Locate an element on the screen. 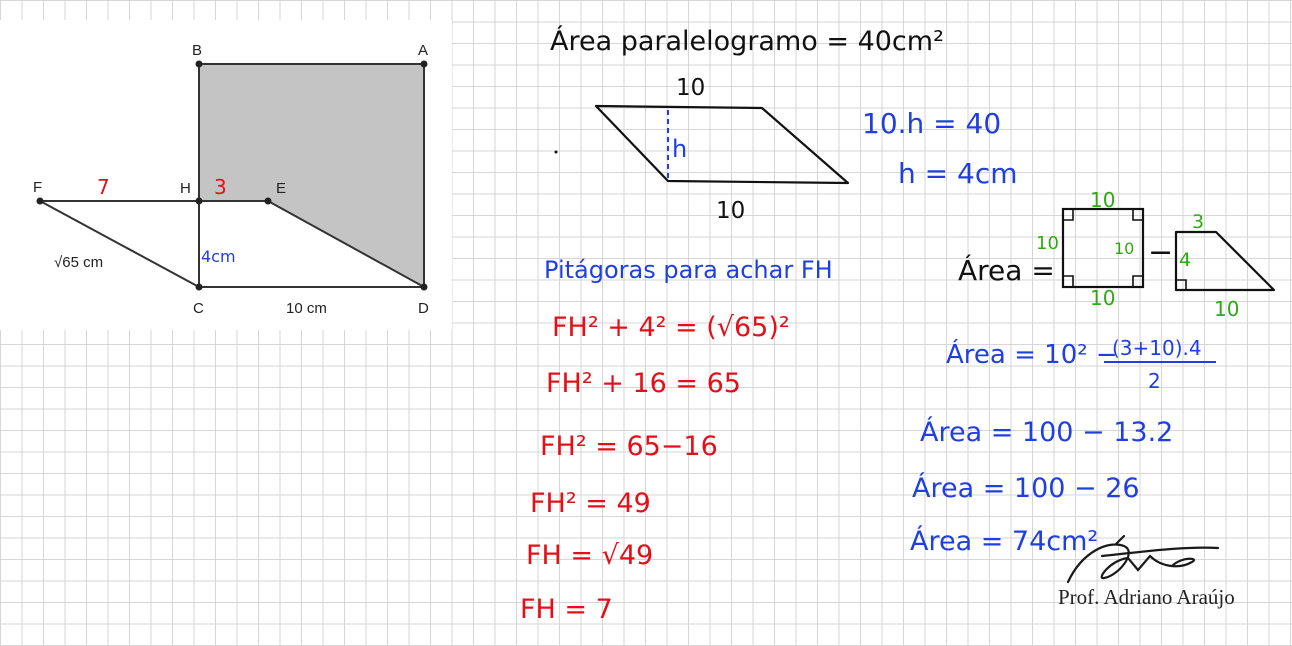  area-step-3: Área = 100 − 26 is located at coordinates (1026, 488).